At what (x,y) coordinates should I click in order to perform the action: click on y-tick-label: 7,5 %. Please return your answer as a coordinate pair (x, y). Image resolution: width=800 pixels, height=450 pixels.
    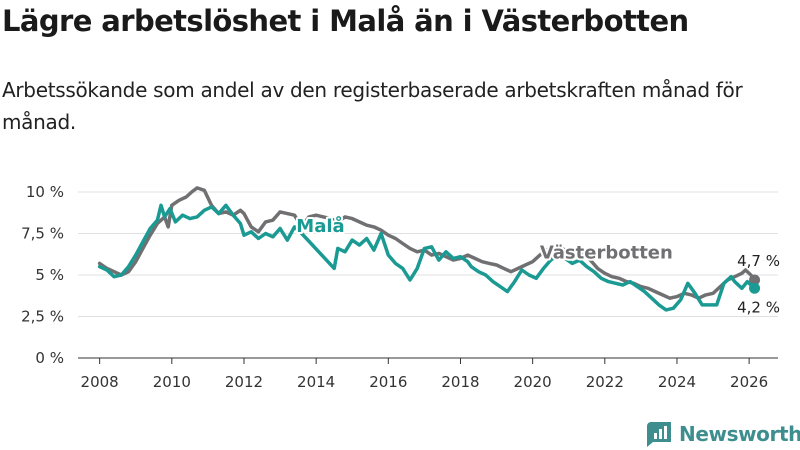
    Looking at the image, I should click on (42, 234).